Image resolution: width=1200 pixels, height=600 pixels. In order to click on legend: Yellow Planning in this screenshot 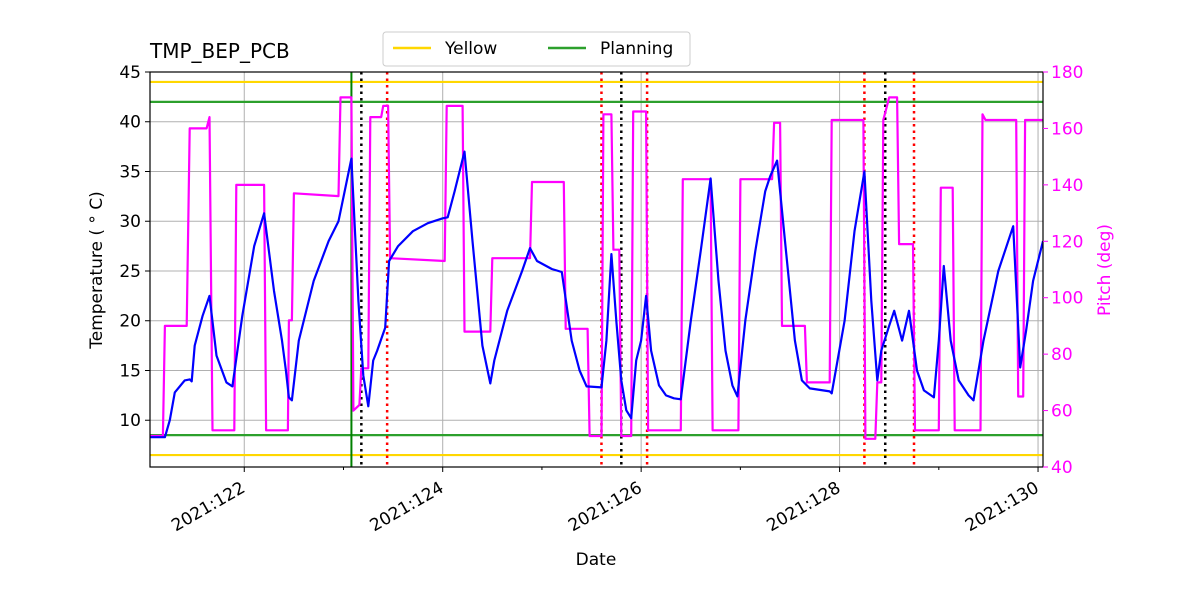, I will do `click(536, 49)`.